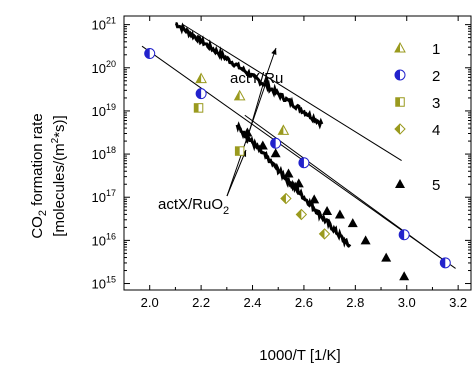  Describe the element at coordinates (104, 24) in the screenshot. I see `y-tick-label: 1021` at that location.